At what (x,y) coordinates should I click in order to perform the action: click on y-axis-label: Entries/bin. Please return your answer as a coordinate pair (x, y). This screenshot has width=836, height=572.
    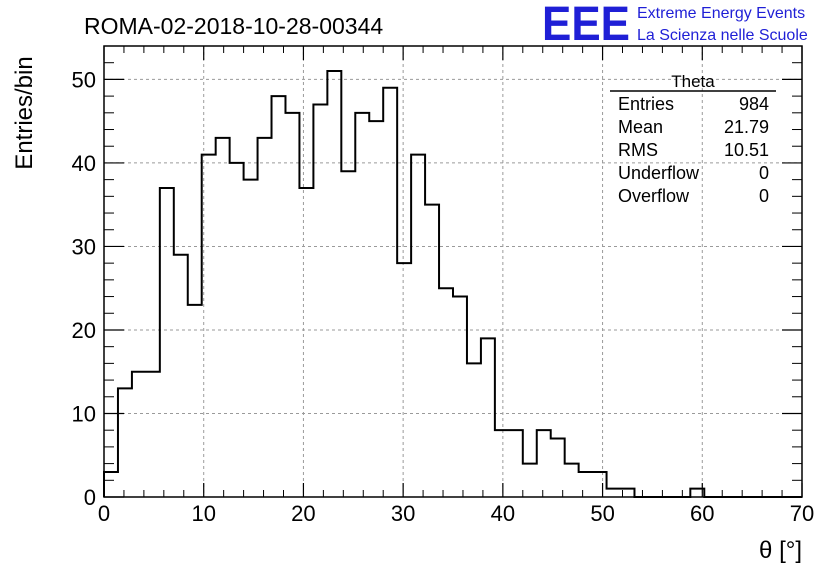
    Looking at the image, I should click on (24, 112).